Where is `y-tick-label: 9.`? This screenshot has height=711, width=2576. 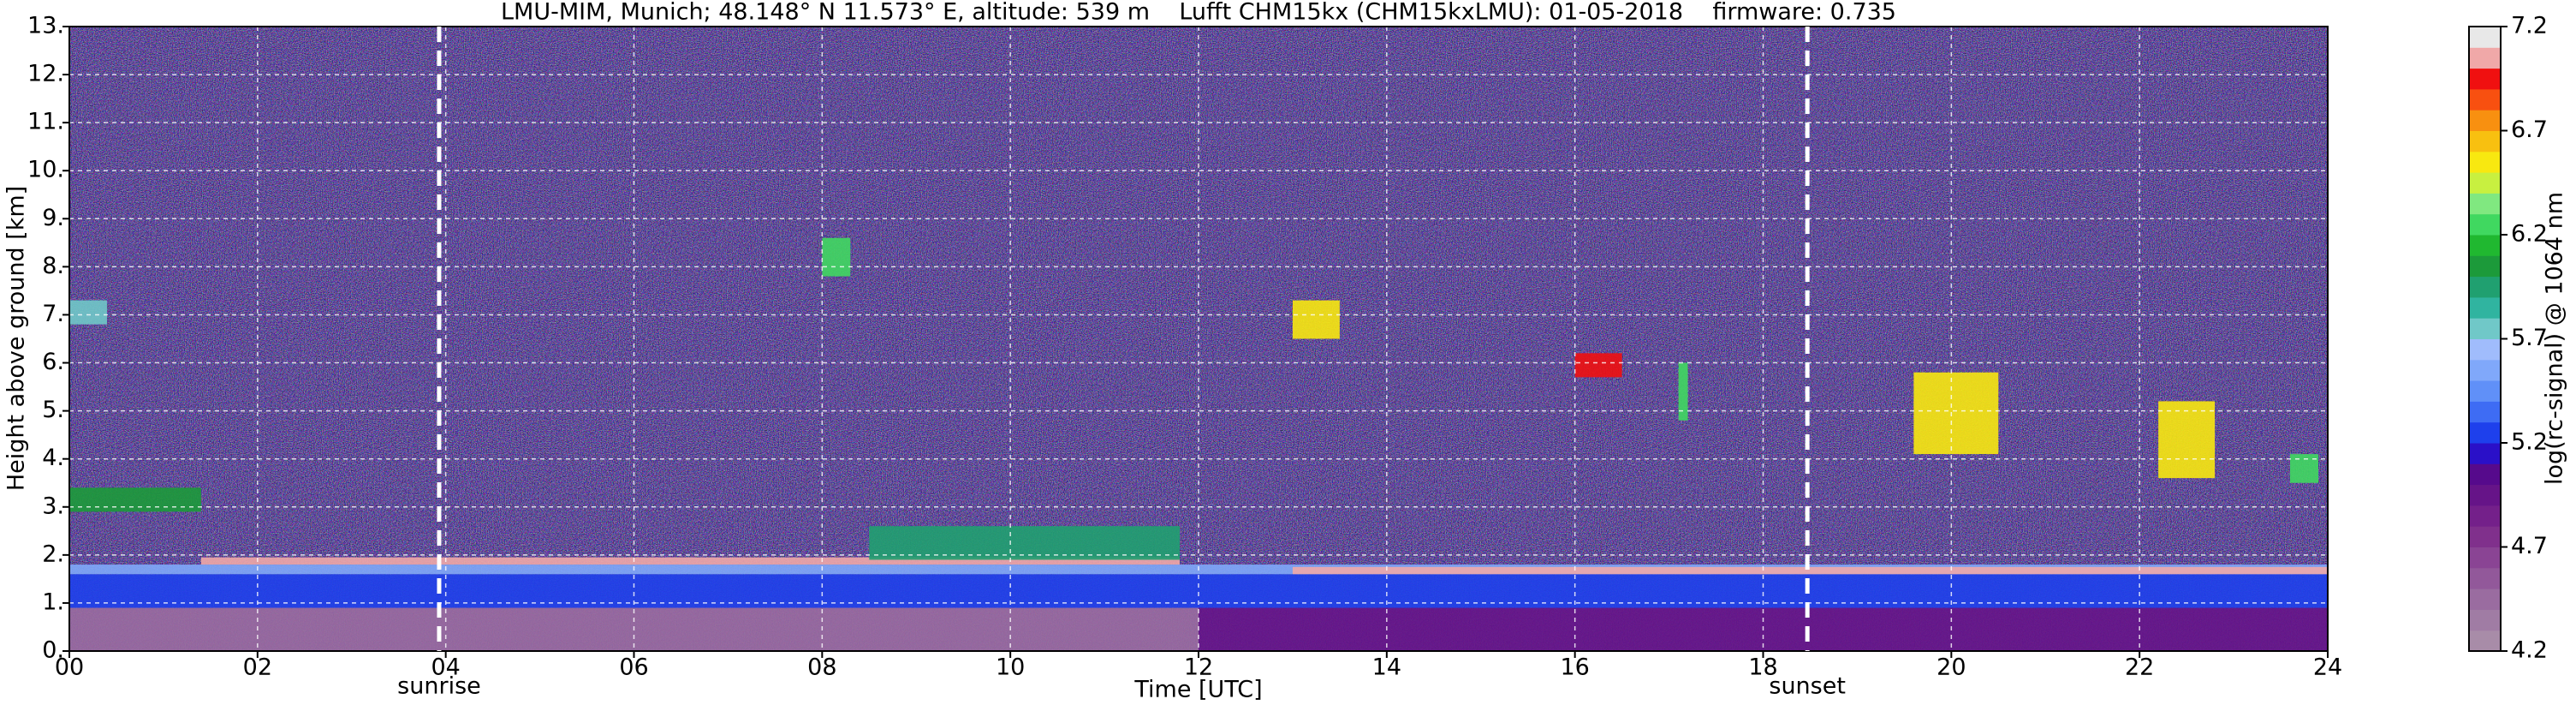 y-tick-label: 9. is located at coordinates (53, 218).